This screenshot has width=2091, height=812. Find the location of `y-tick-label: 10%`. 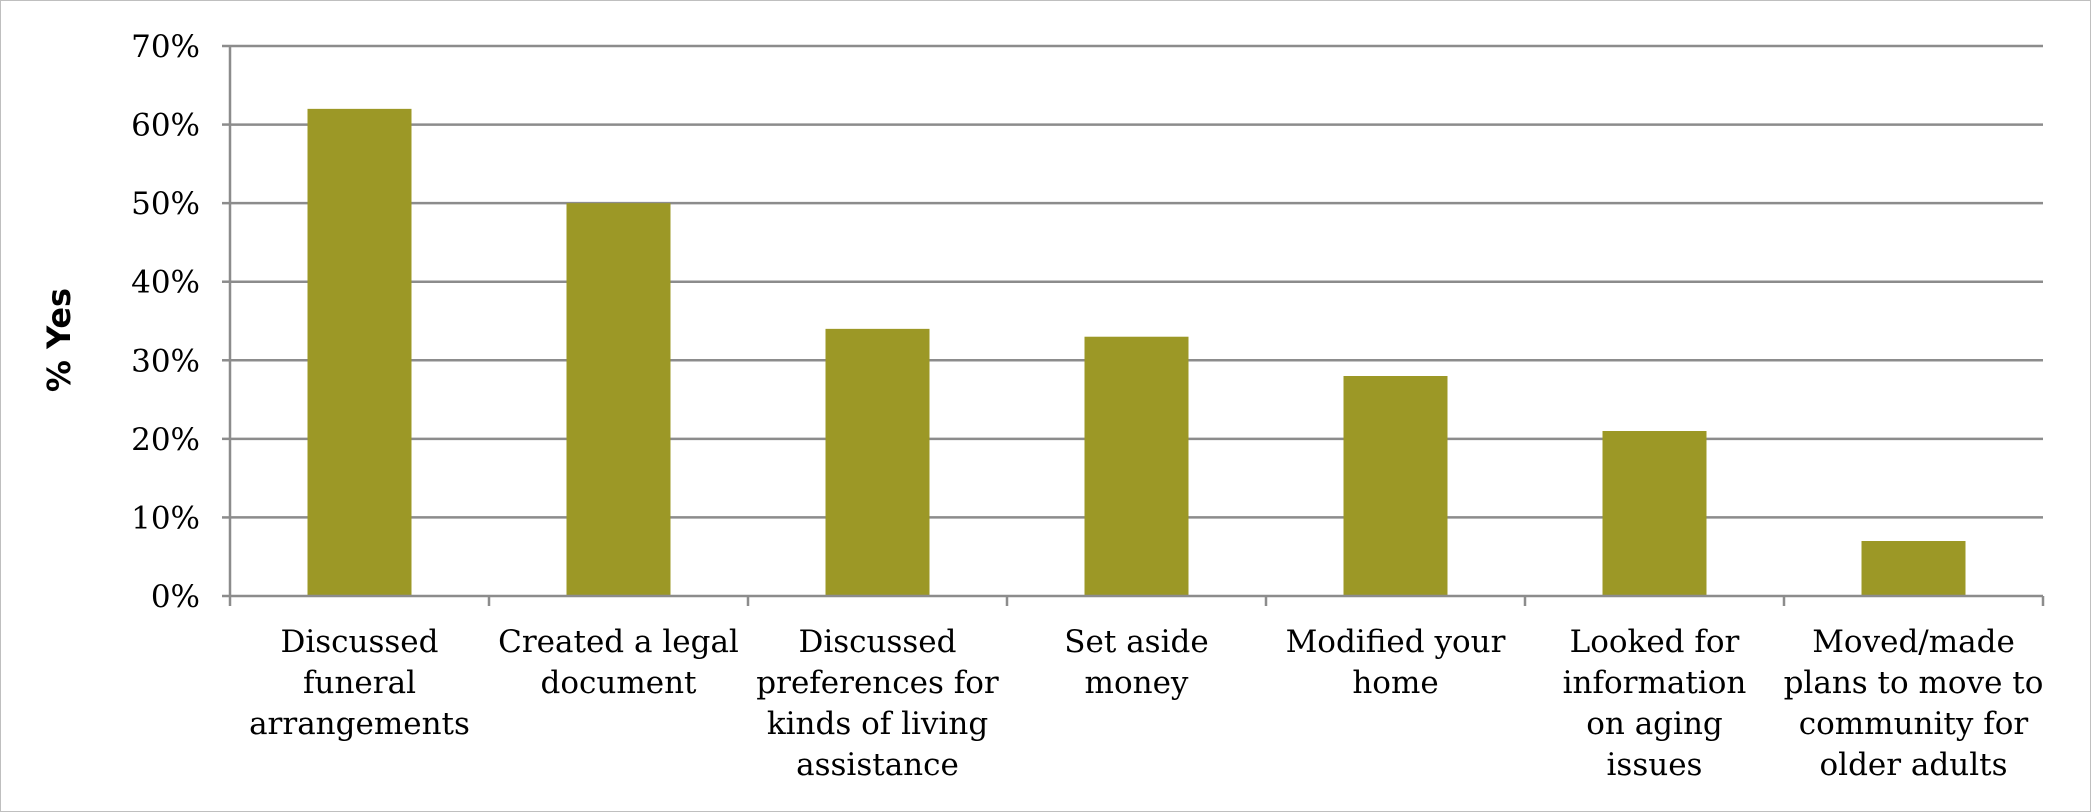

y-tick-label: 10% is located at coordinates (165, 518).